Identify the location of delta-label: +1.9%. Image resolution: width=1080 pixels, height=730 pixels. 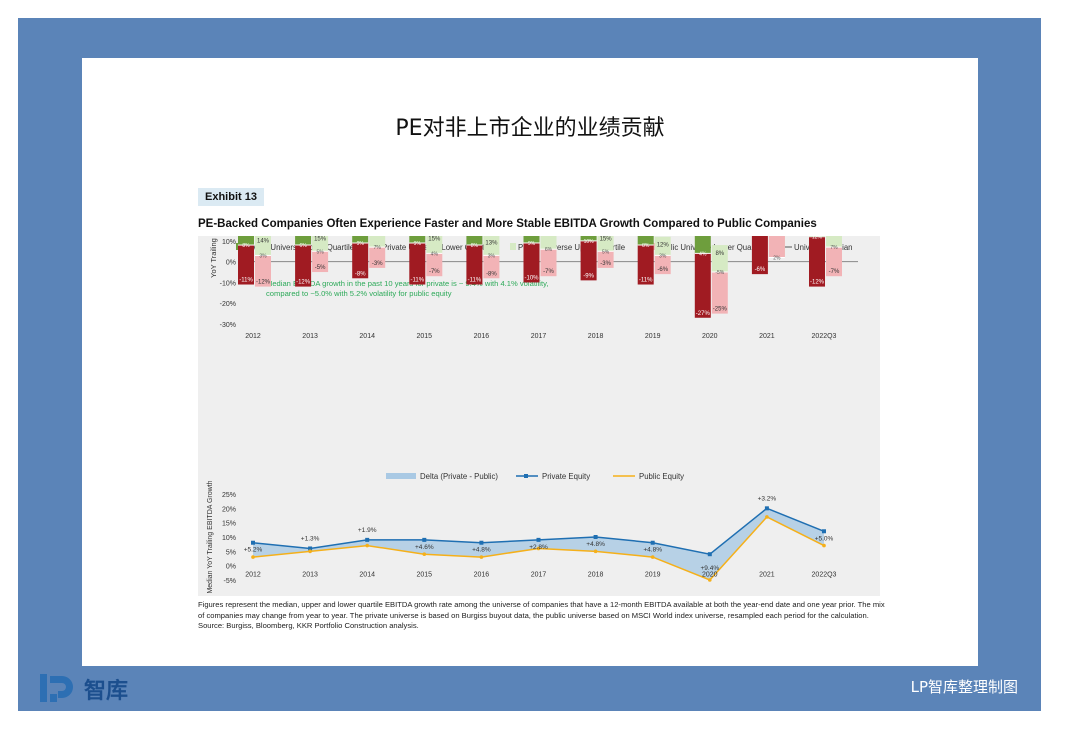
(367, 530).